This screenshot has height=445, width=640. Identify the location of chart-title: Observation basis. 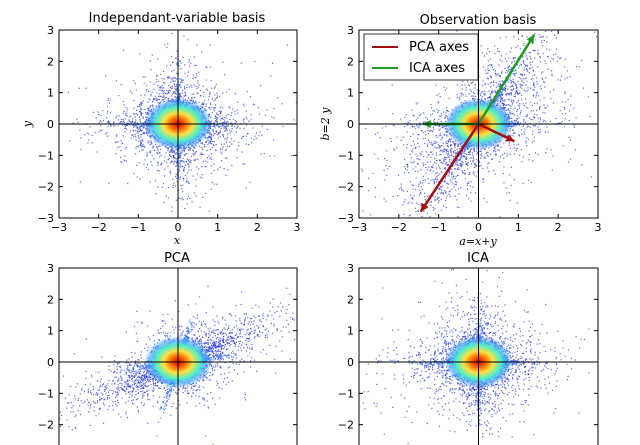
(478, 20).